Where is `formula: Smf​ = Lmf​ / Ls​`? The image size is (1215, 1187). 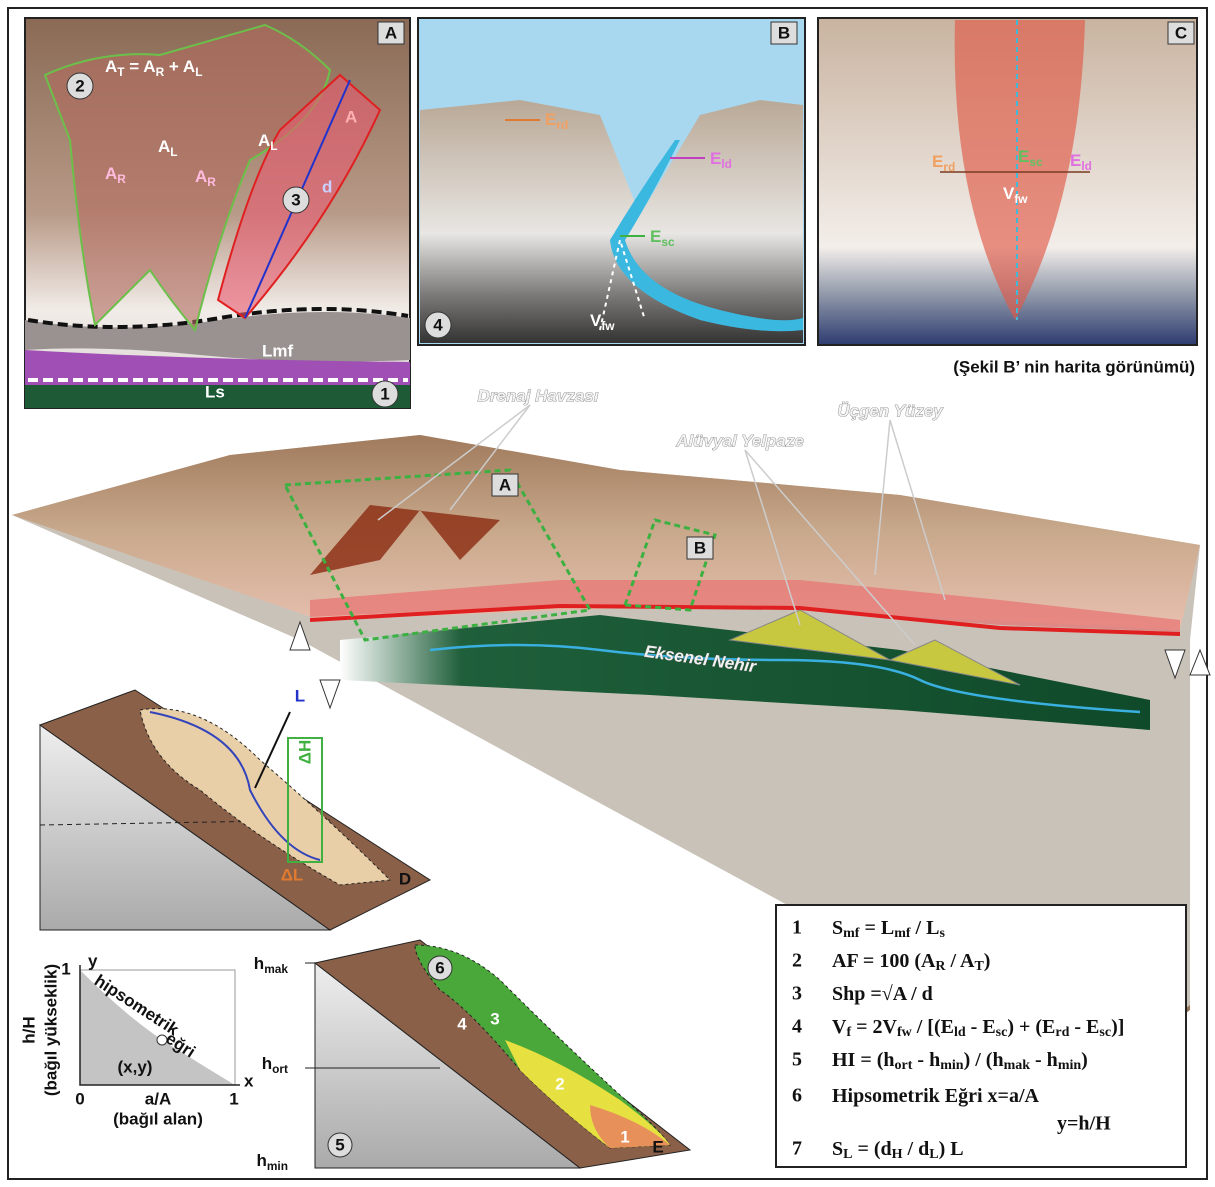 formula: Smf​ = Lmf​ / Ls​ is located at coordinates (888, 929).